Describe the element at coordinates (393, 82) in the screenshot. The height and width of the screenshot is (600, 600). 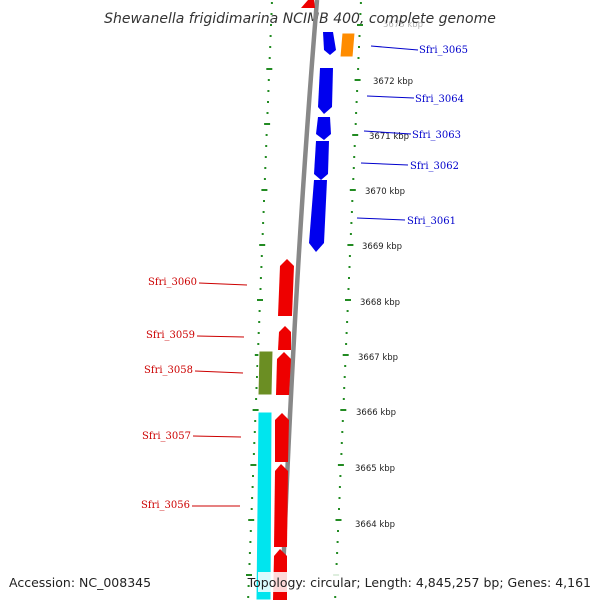
I see `scale-label: 3672 kbp` at that location.